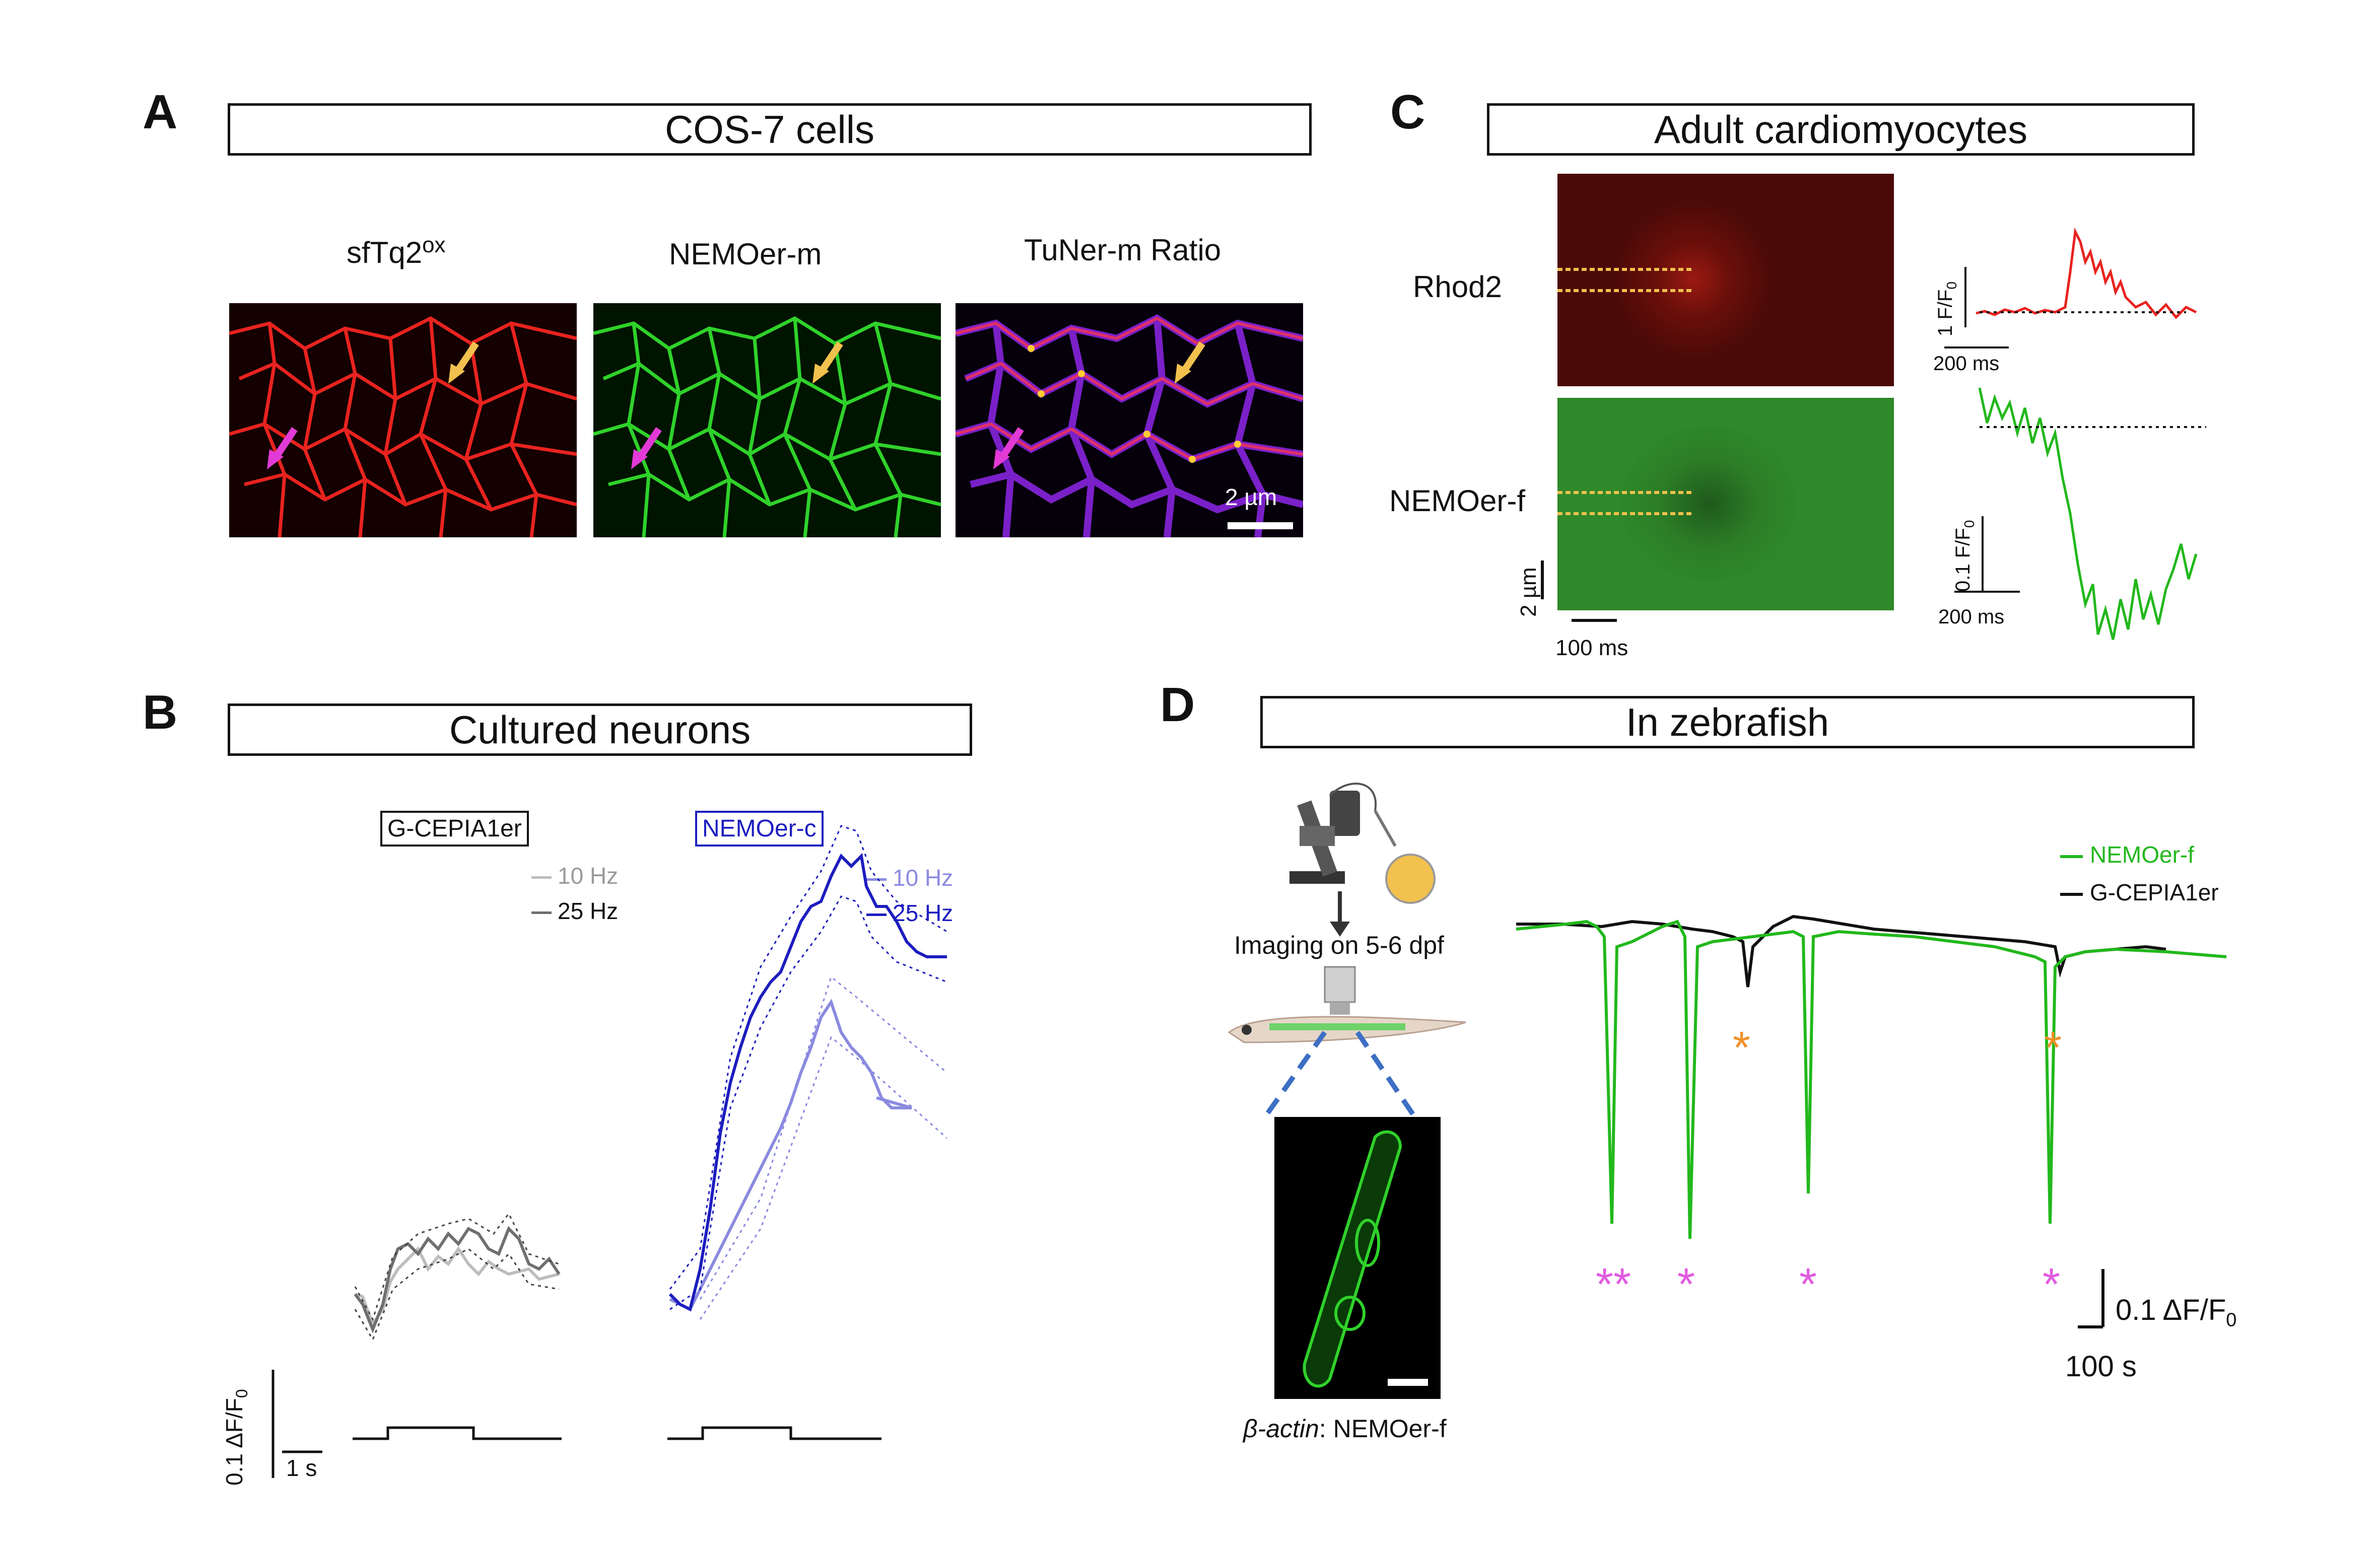  I want to click on panel-b-letter: B, so click(160, 712).